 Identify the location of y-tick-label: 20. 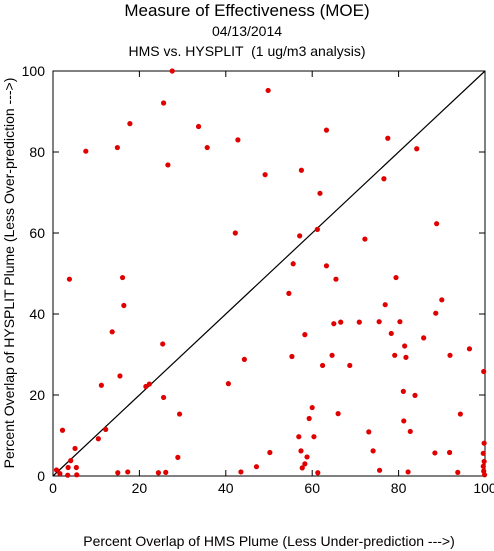
(37, 395).